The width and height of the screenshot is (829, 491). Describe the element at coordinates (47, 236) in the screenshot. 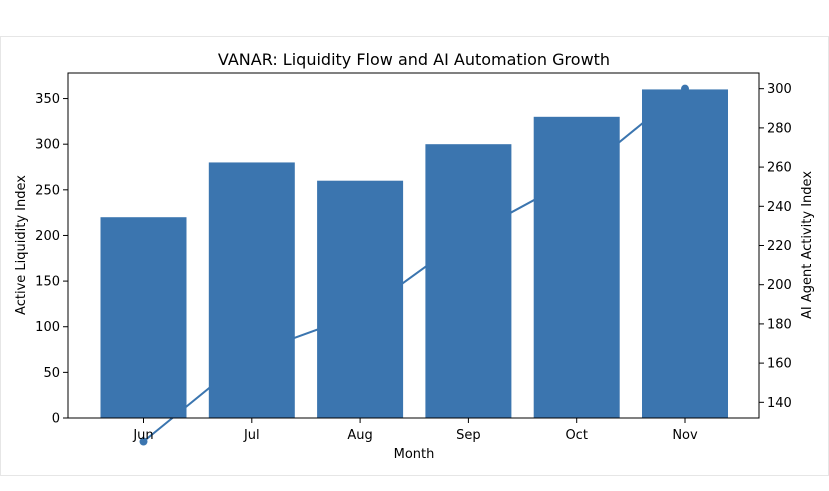

I see `left-tick-label: 200` at that location.